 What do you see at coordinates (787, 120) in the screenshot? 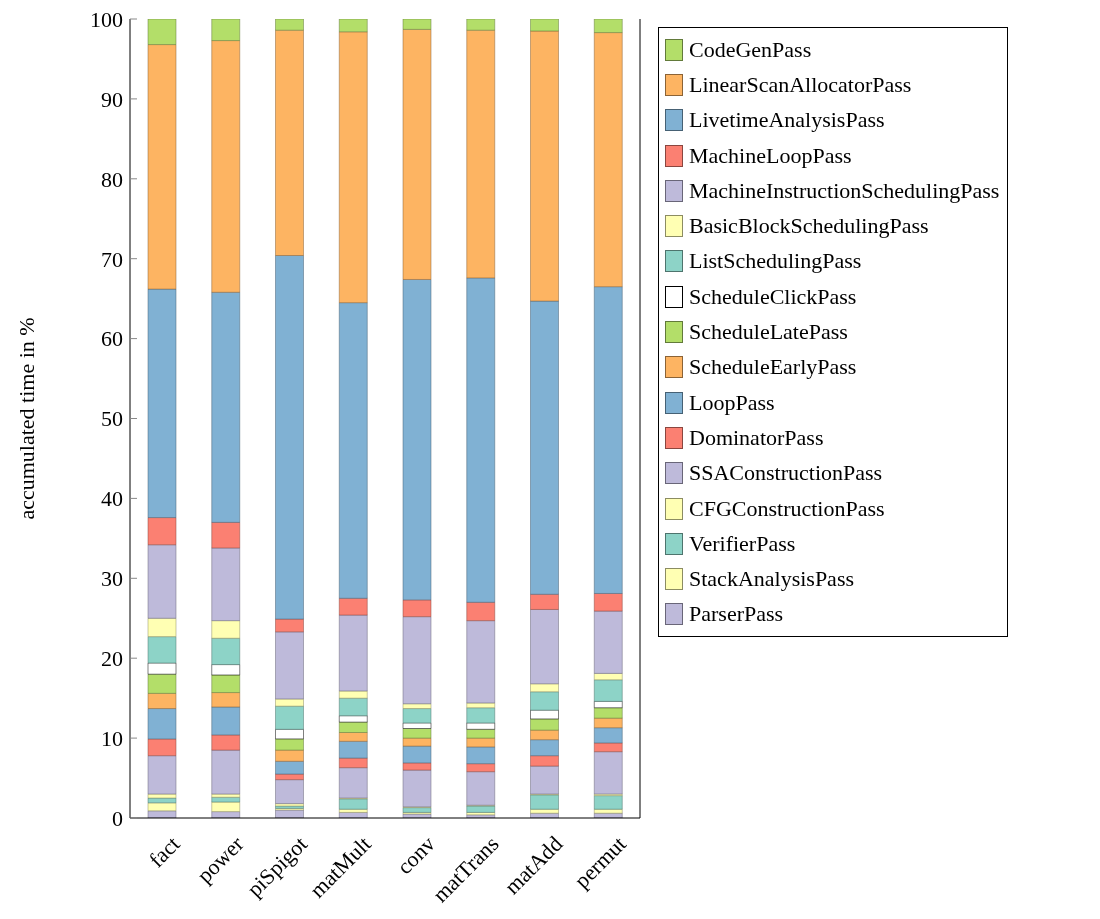
I see `legend-label: LivetimeAnalysisPass` at bounding box center [787, 120].